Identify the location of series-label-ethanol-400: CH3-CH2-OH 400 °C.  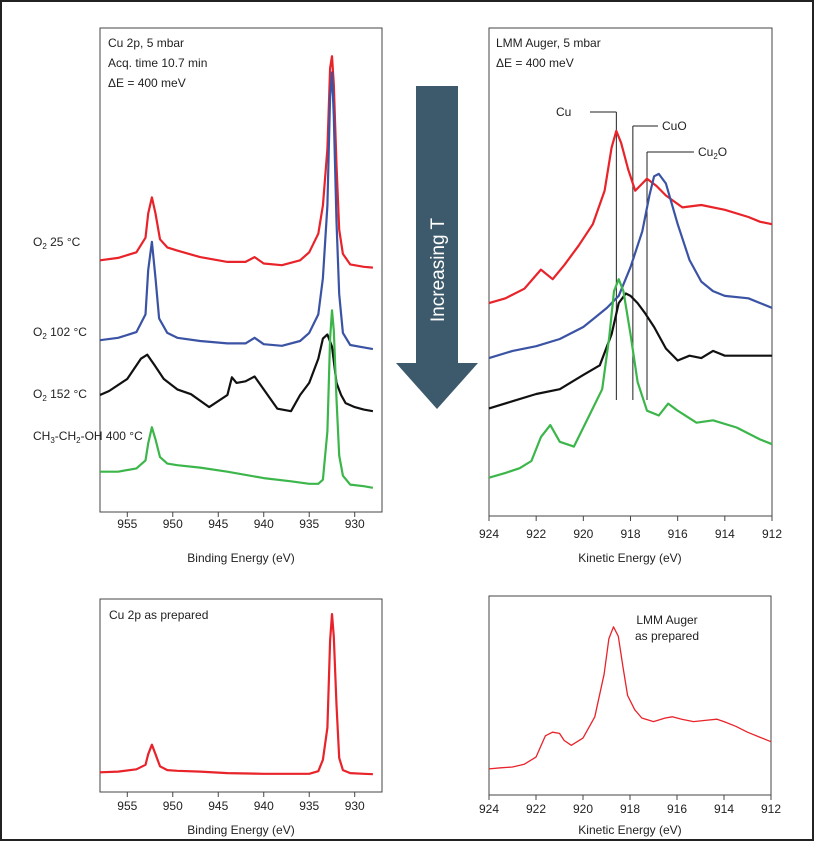
(88, 437).